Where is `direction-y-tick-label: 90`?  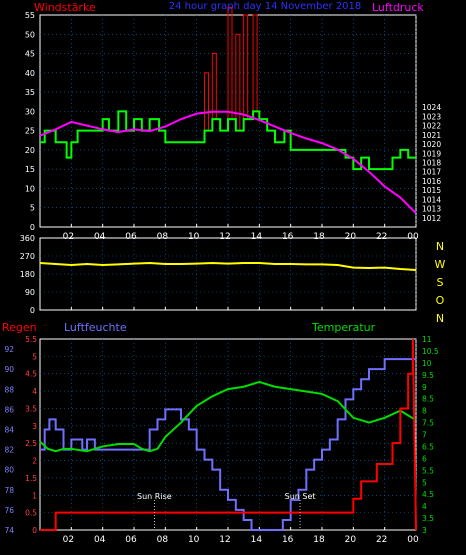 direction-y-tick-label: 90 is located at coordinates (30, 292).